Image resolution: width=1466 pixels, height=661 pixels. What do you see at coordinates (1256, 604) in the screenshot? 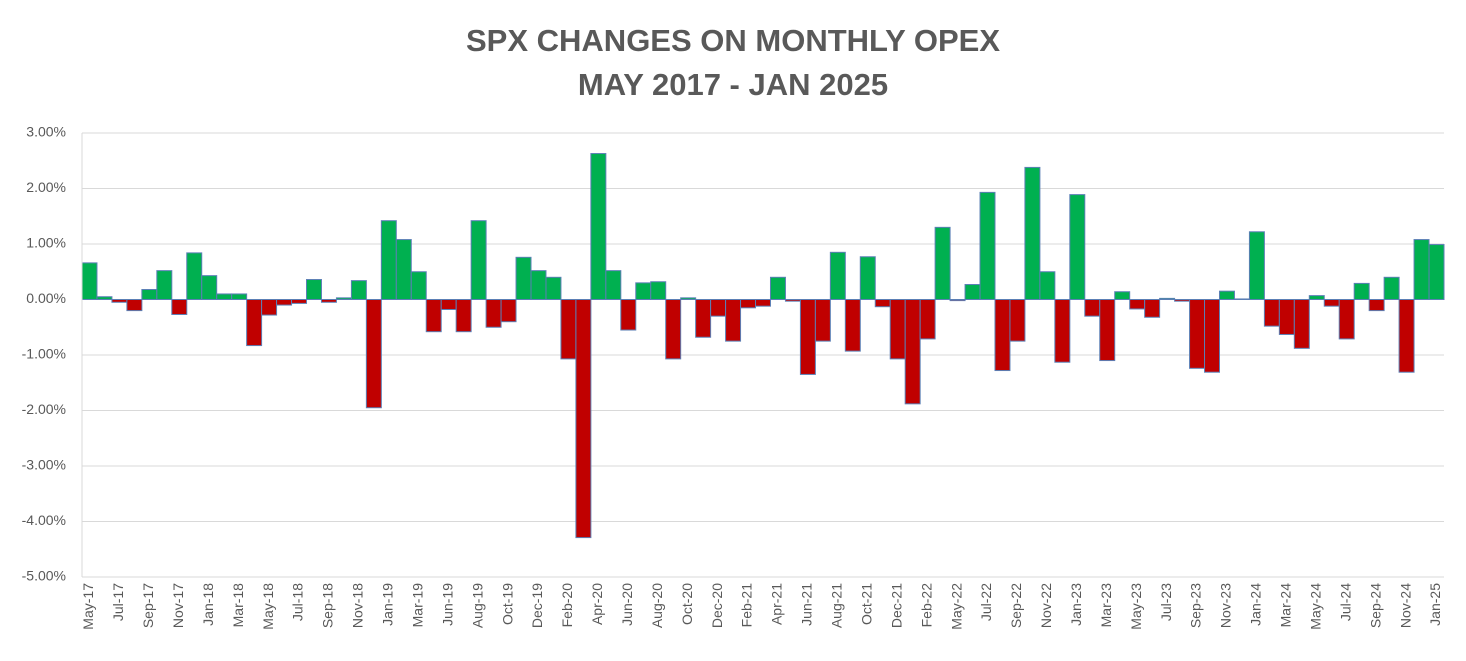
I see `x-tick-label: Jan-24` at bounding box center [1256, 604].